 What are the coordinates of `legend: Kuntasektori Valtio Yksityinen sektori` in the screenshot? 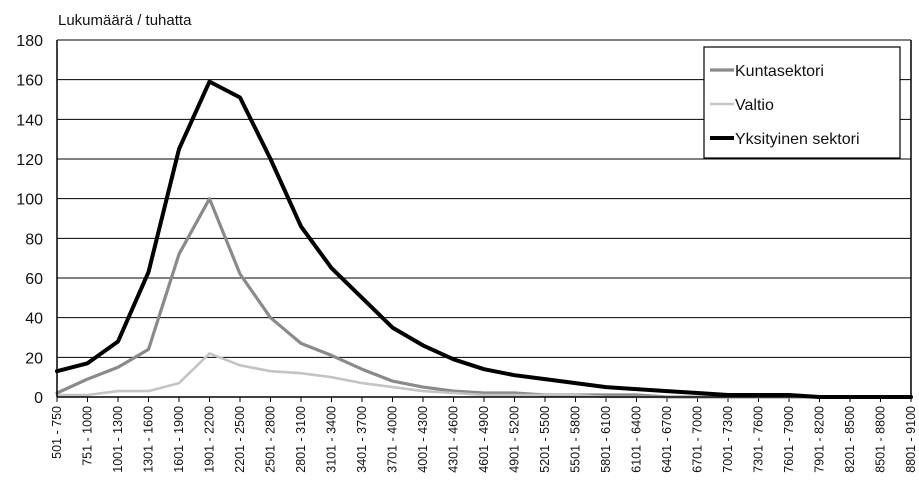 It's located at (802, 102).